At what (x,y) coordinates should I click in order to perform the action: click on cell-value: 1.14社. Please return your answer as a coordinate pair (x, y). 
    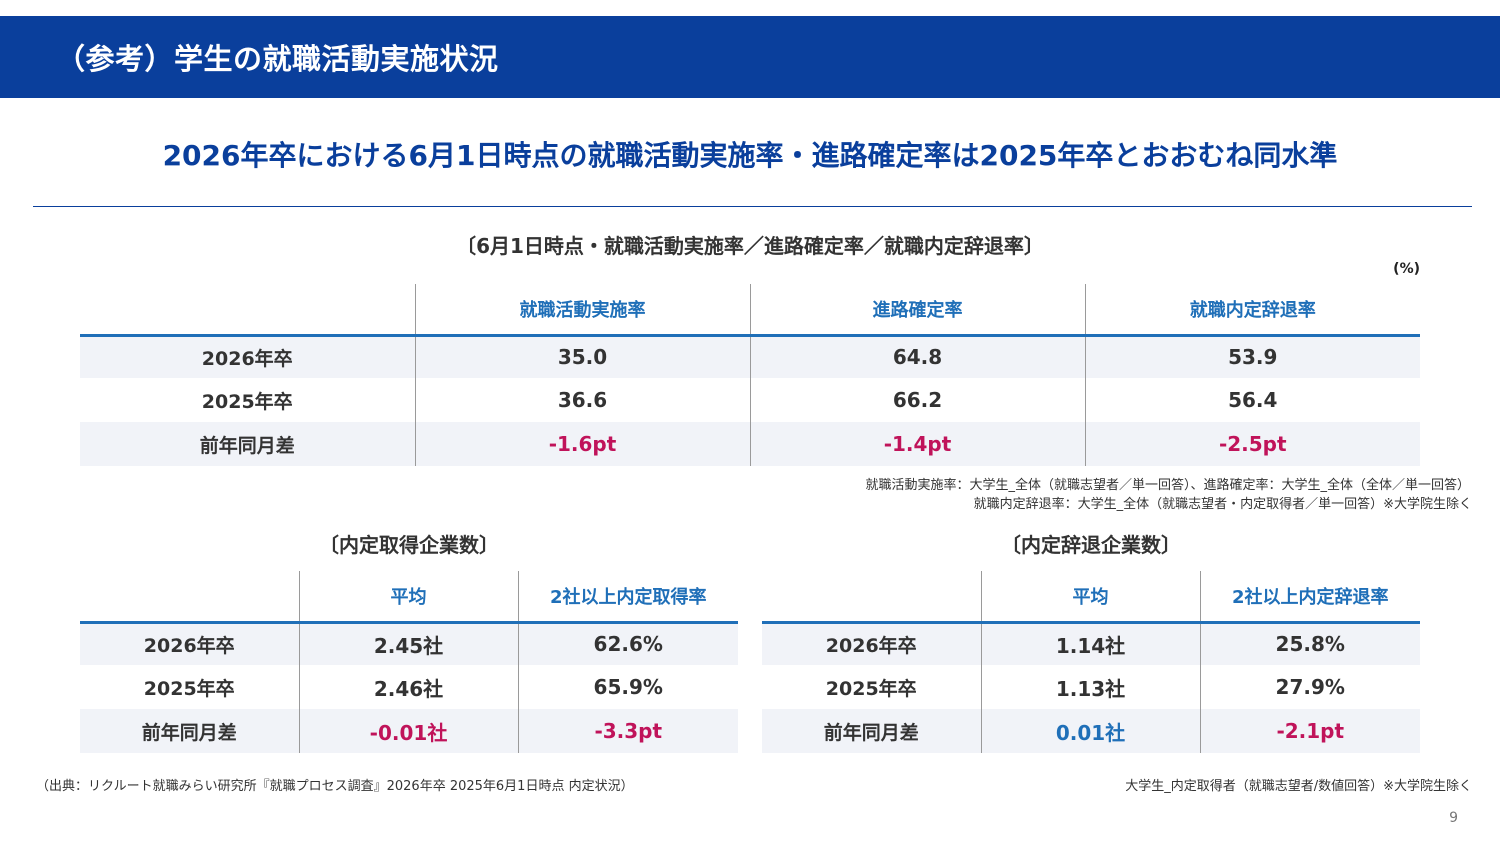
    Looking at the image, I should click on (1090, 643).